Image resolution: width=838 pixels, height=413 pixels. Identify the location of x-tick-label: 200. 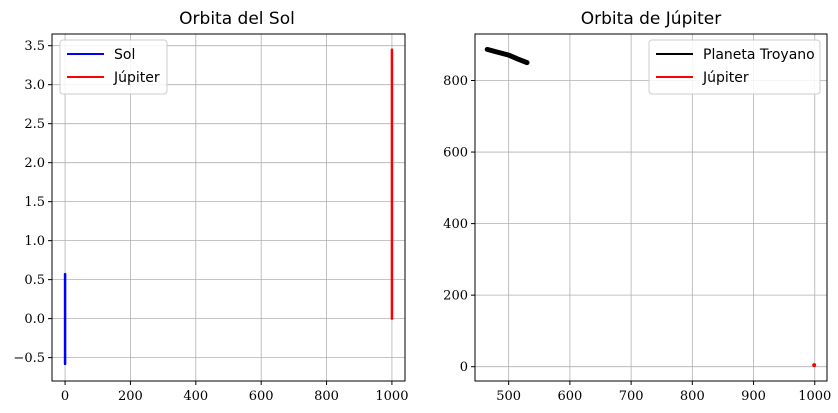
(130, 396).